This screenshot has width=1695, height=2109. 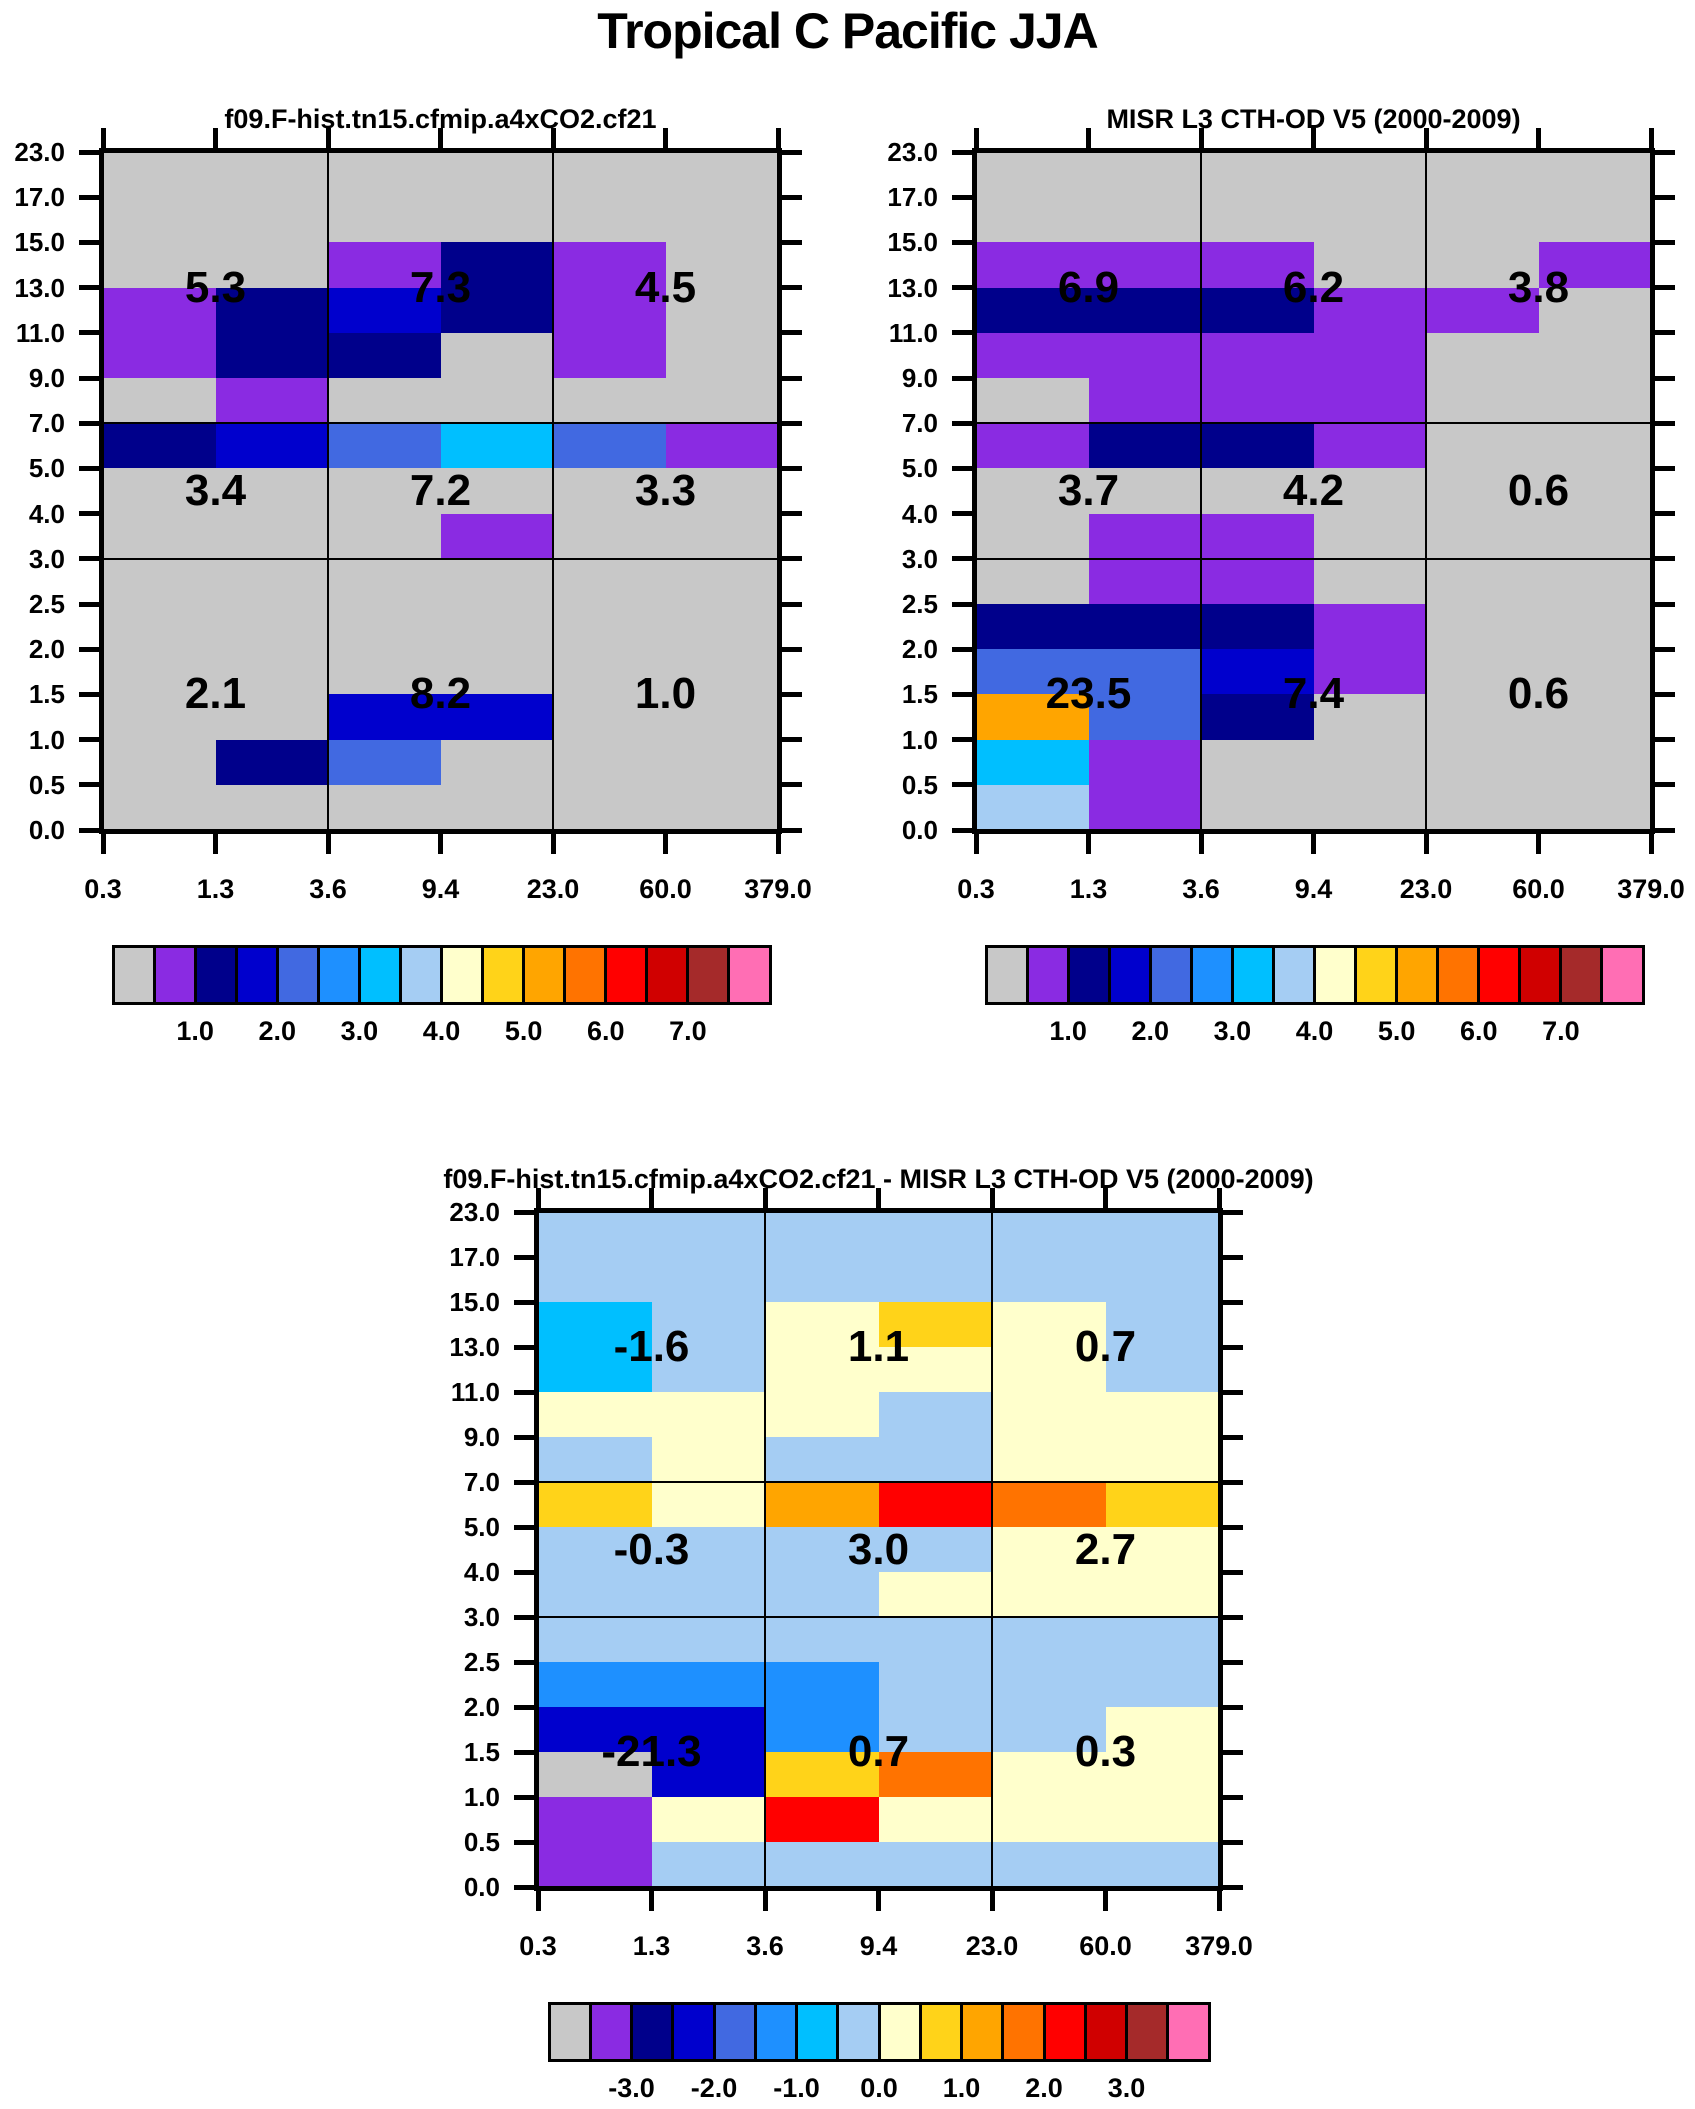 I want to click on y-tick-label: 1.5, so click(x=919, y=694).